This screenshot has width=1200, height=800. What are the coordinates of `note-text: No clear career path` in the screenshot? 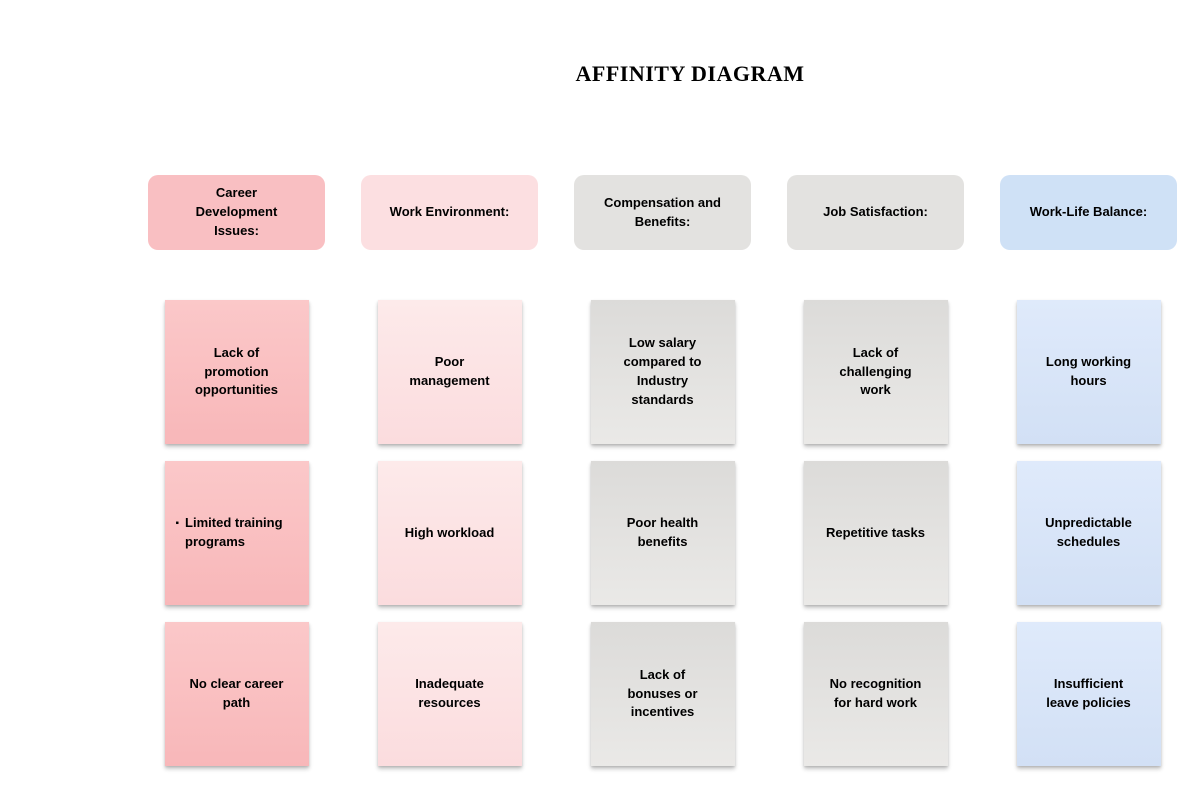 It's located at (236, 693).